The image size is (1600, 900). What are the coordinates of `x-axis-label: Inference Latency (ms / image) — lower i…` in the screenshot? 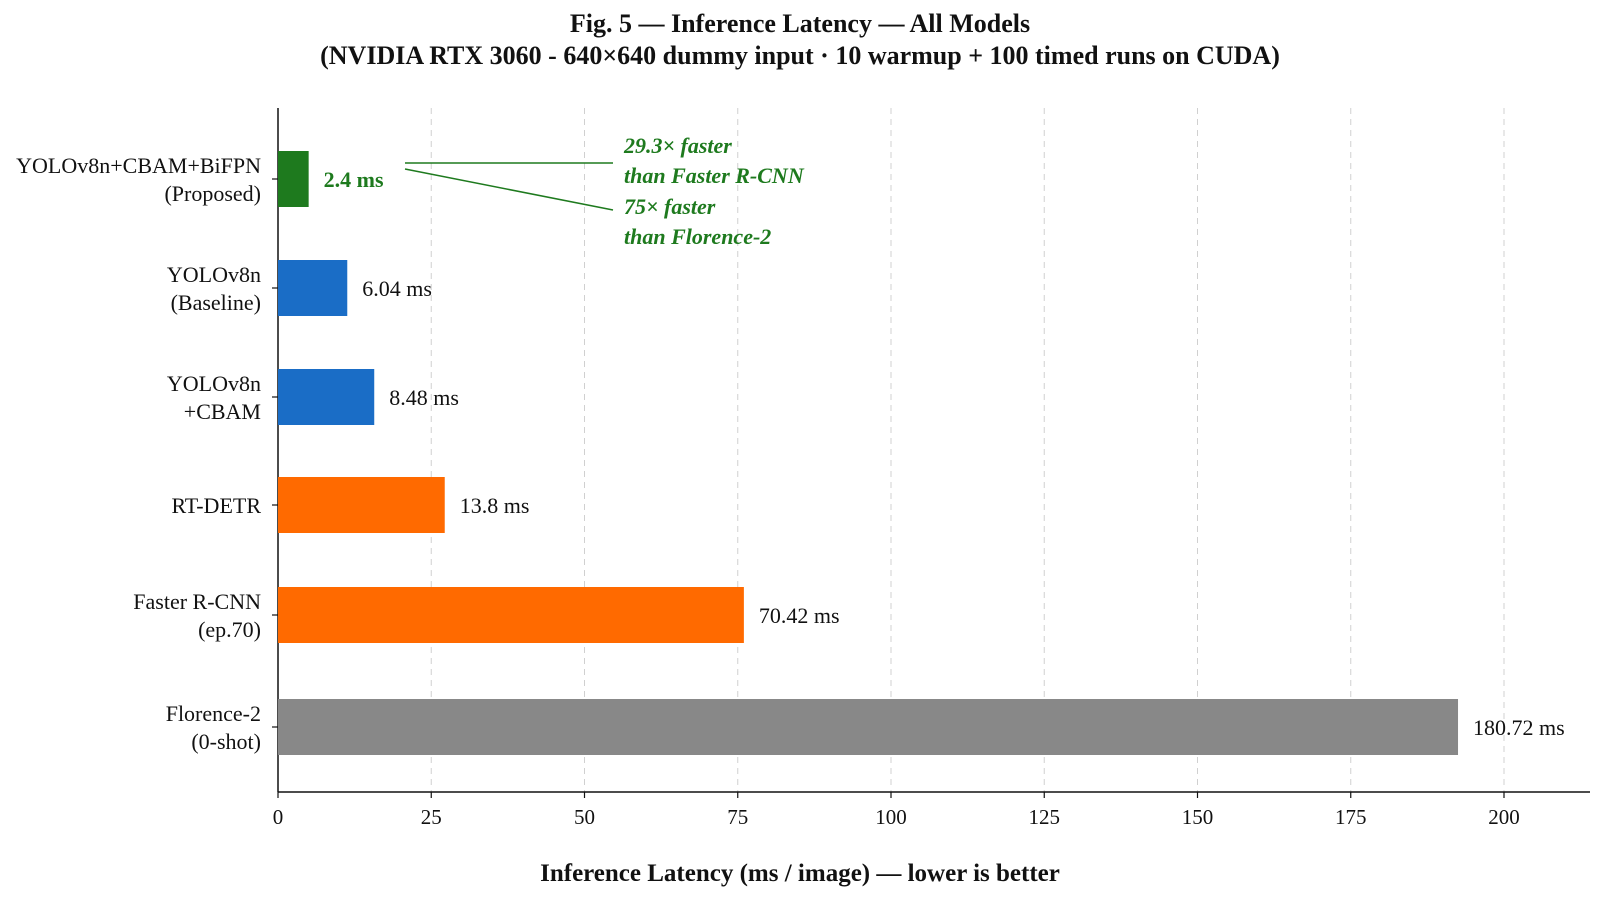 It's located at (800, 873).